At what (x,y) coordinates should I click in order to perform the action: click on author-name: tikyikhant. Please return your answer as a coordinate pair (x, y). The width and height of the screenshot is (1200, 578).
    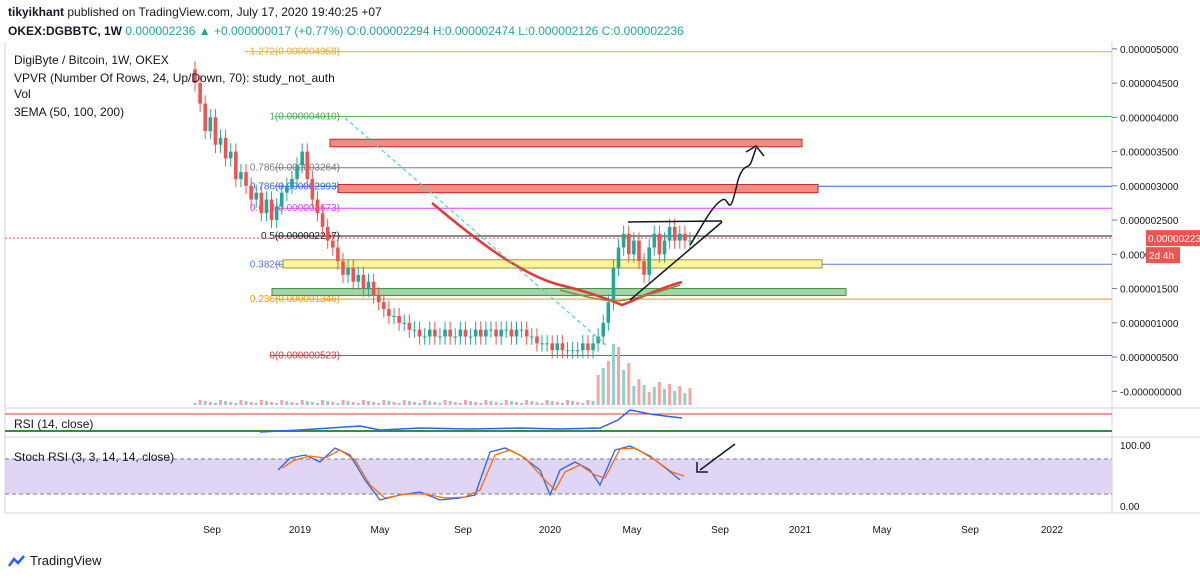
    Looking at the image, I should click on (36, 12).